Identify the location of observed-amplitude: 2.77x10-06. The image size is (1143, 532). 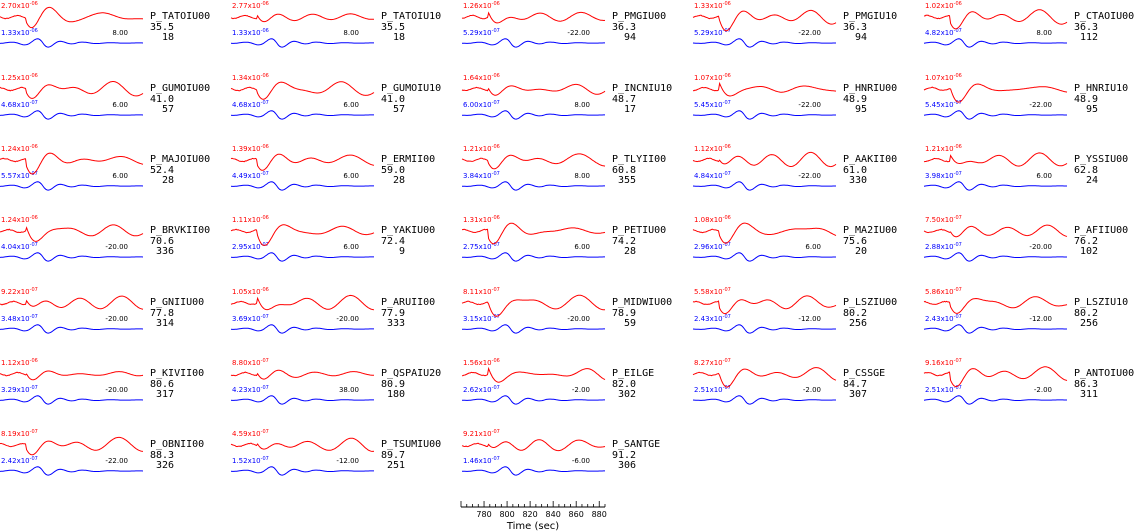
(250, 5).